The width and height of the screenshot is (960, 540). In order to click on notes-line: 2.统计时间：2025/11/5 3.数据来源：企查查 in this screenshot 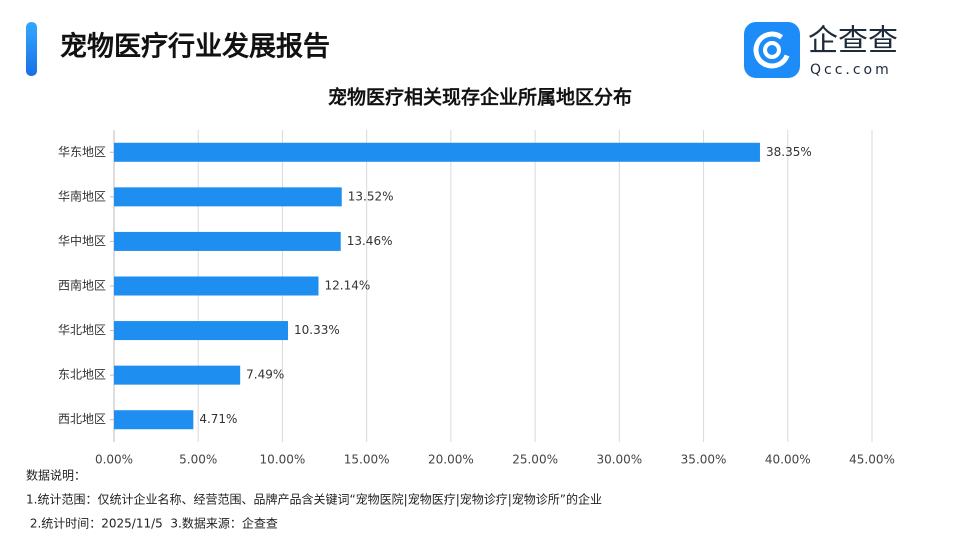, I will do `click(152, 523)`.